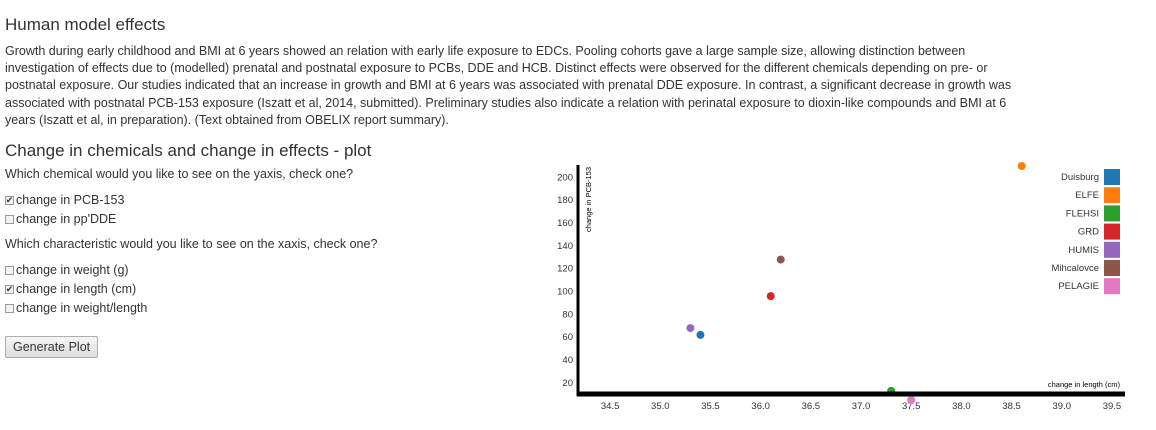 Image resolution: width=1156 pixels, height=430 pixels. Describe the element at coordinates (1088, 232) in the screenshot. I see `legend-label-grd: GRD` at that location.